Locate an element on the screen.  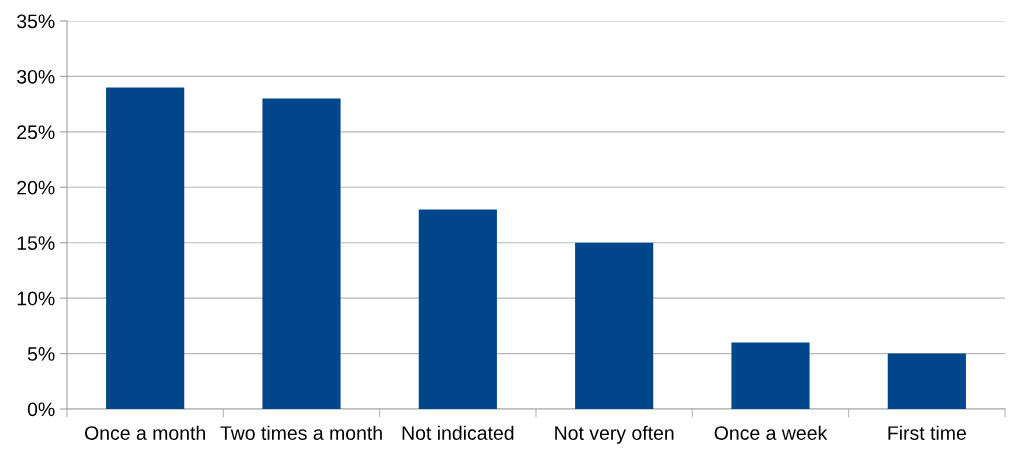
y-tick-label: 30% is located at coordinates (36, 76).